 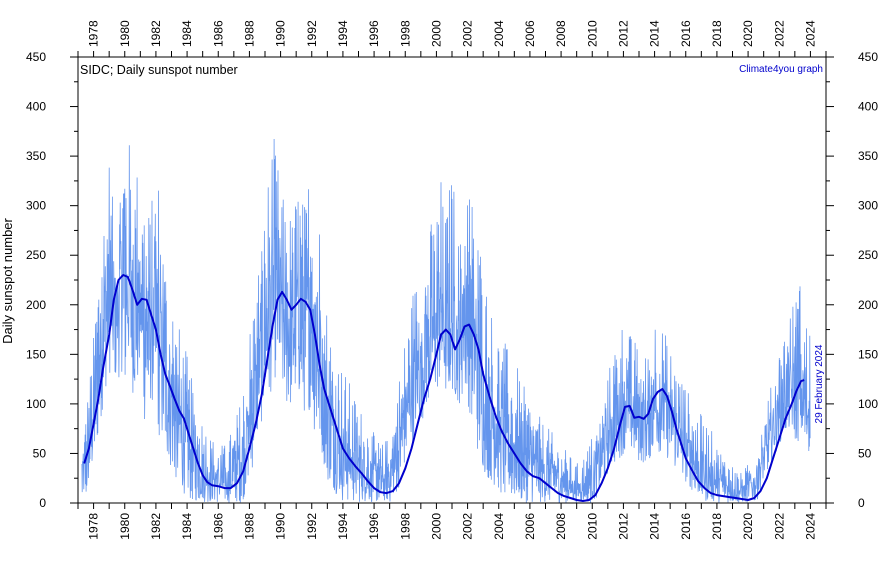 I want to click on y-tick-label-right: 100, so click(x=868, y=404).